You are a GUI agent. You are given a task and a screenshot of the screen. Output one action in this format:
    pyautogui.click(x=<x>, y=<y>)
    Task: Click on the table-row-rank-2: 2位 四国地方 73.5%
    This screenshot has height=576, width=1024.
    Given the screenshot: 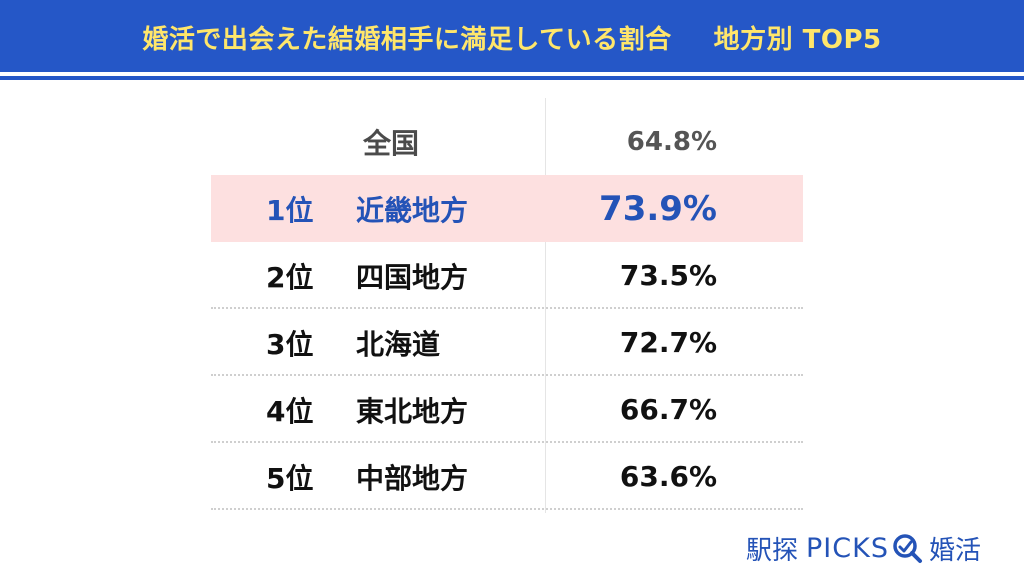 What is the action you would take?
    pyautogui.click(x=507, y=275)
    